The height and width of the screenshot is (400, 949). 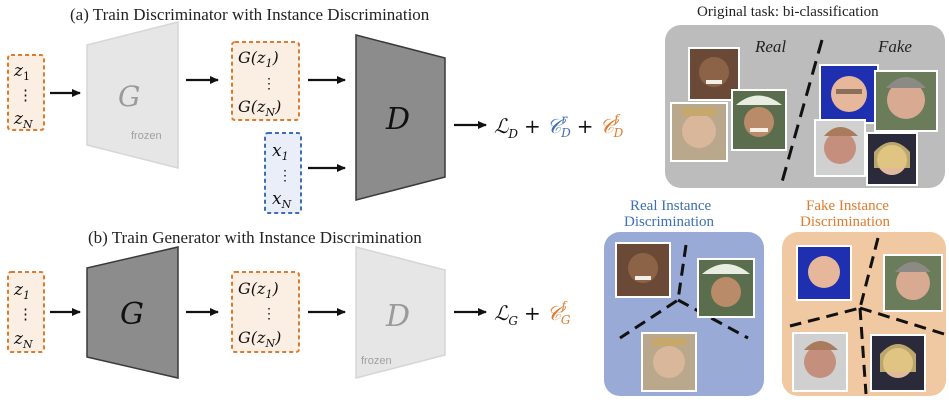 I want to click on a-input-zN: z, so click(x=18, y=119).